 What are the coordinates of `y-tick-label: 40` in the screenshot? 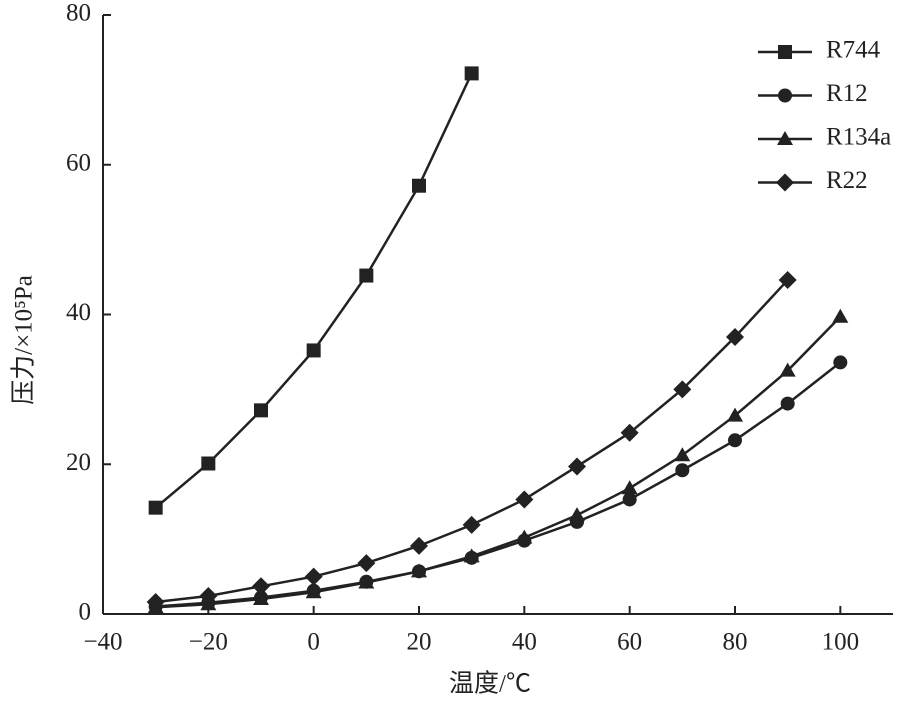 It's located at (78, 312).